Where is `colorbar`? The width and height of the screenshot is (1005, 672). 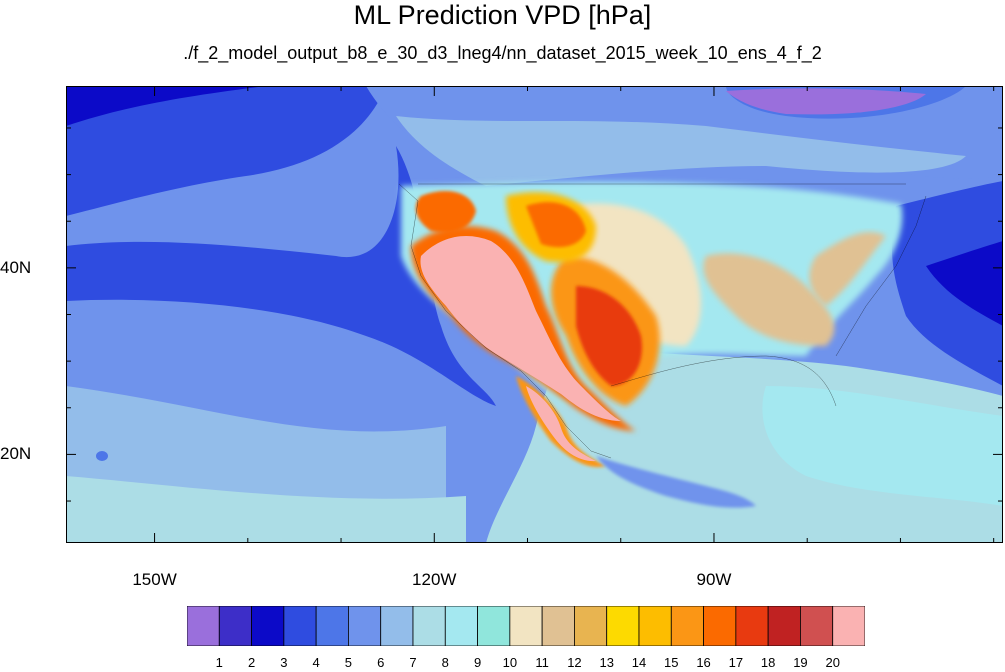 colorbar is located at coordinates (526, 626).